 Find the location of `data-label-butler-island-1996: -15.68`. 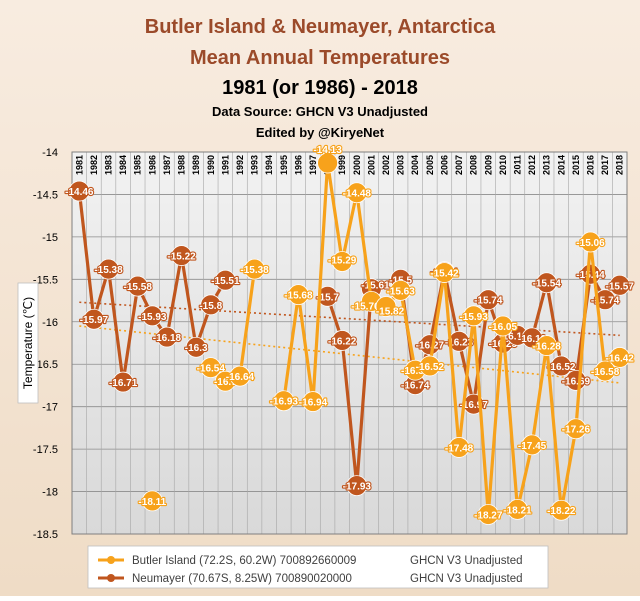

data-label-butler-island-1996: -15.68 is located at coordinates (298, 296).